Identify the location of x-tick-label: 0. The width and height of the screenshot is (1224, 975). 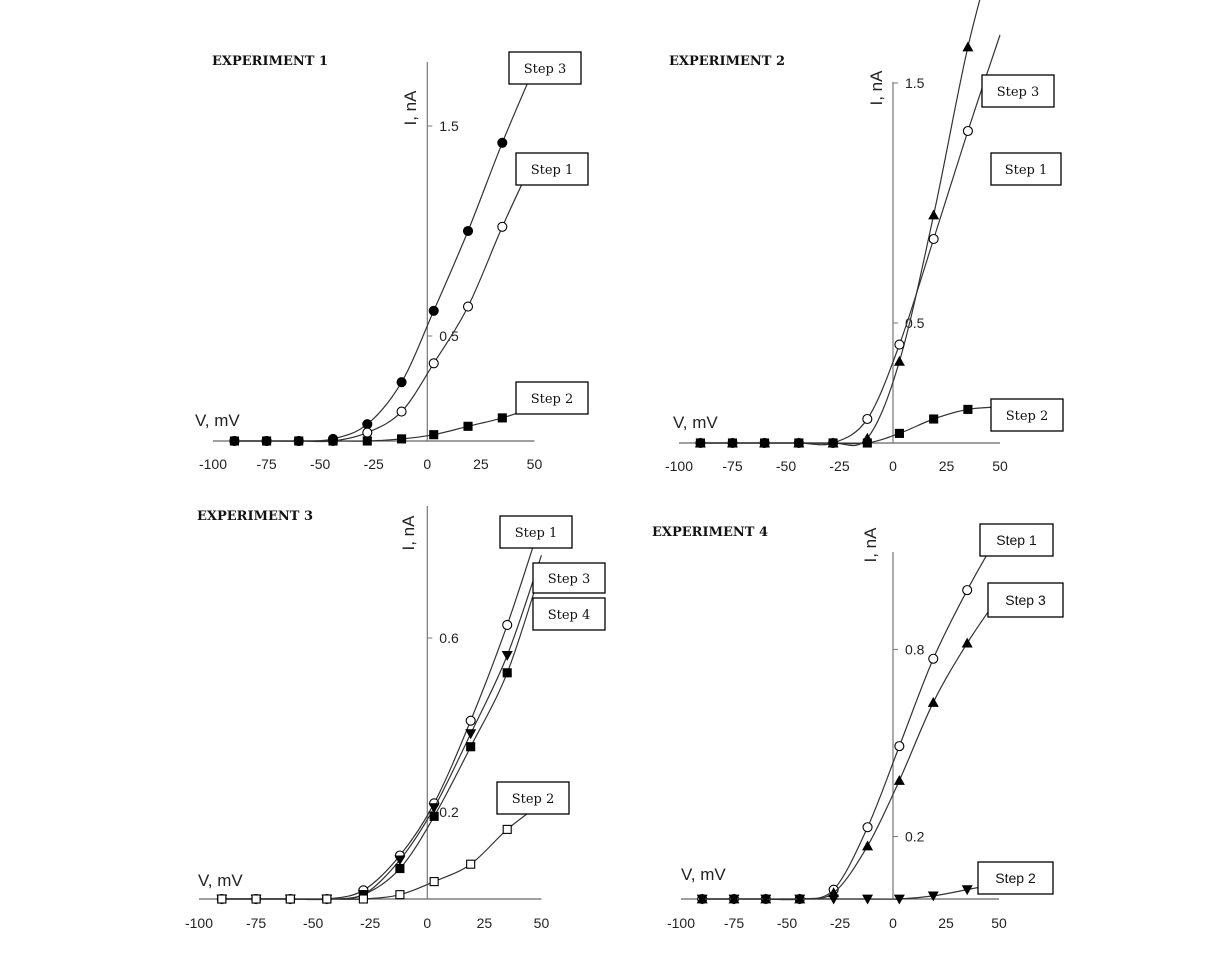
(893, 466).